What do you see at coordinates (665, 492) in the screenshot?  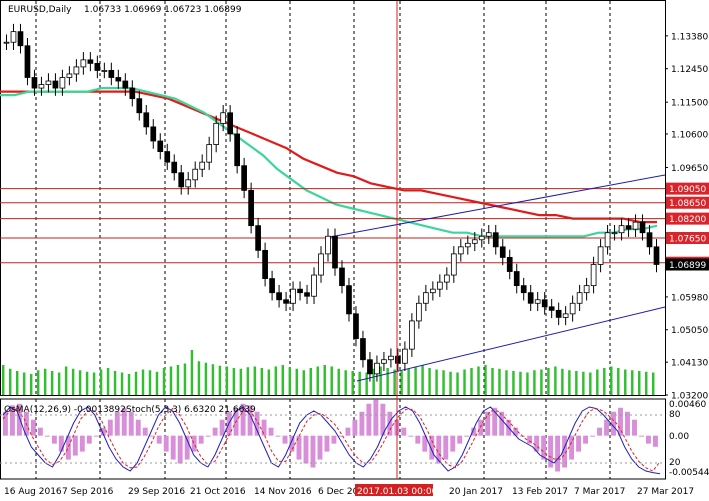 I see `x-tick-label: 27 Mar 2017` at bounding box center [665, 492].